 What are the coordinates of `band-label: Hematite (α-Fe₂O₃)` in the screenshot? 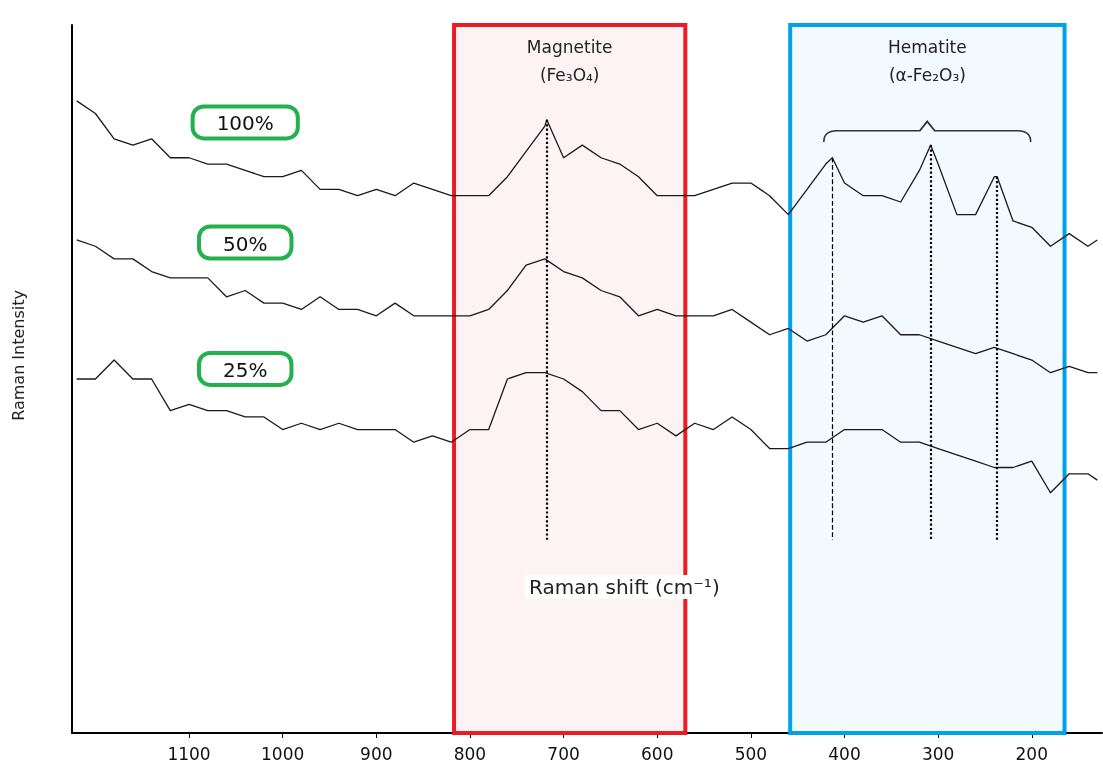 It's located at (927, 61).